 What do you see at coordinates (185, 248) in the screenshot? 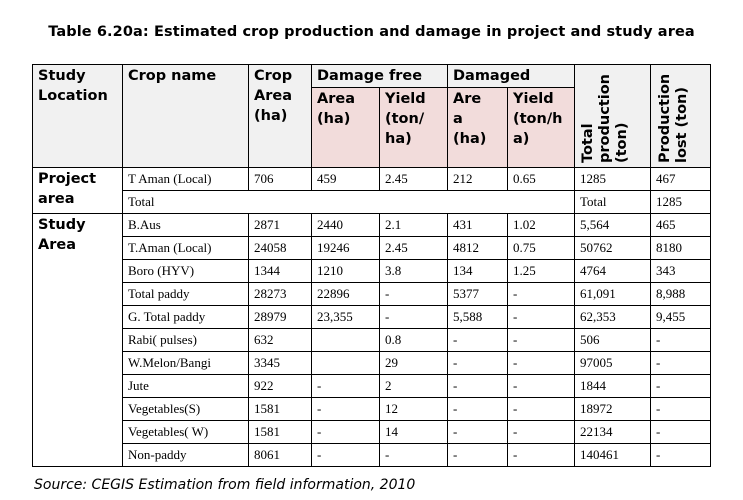
I see `cell-crop: T.Aman (Local)` at bounding box center [185, 248].